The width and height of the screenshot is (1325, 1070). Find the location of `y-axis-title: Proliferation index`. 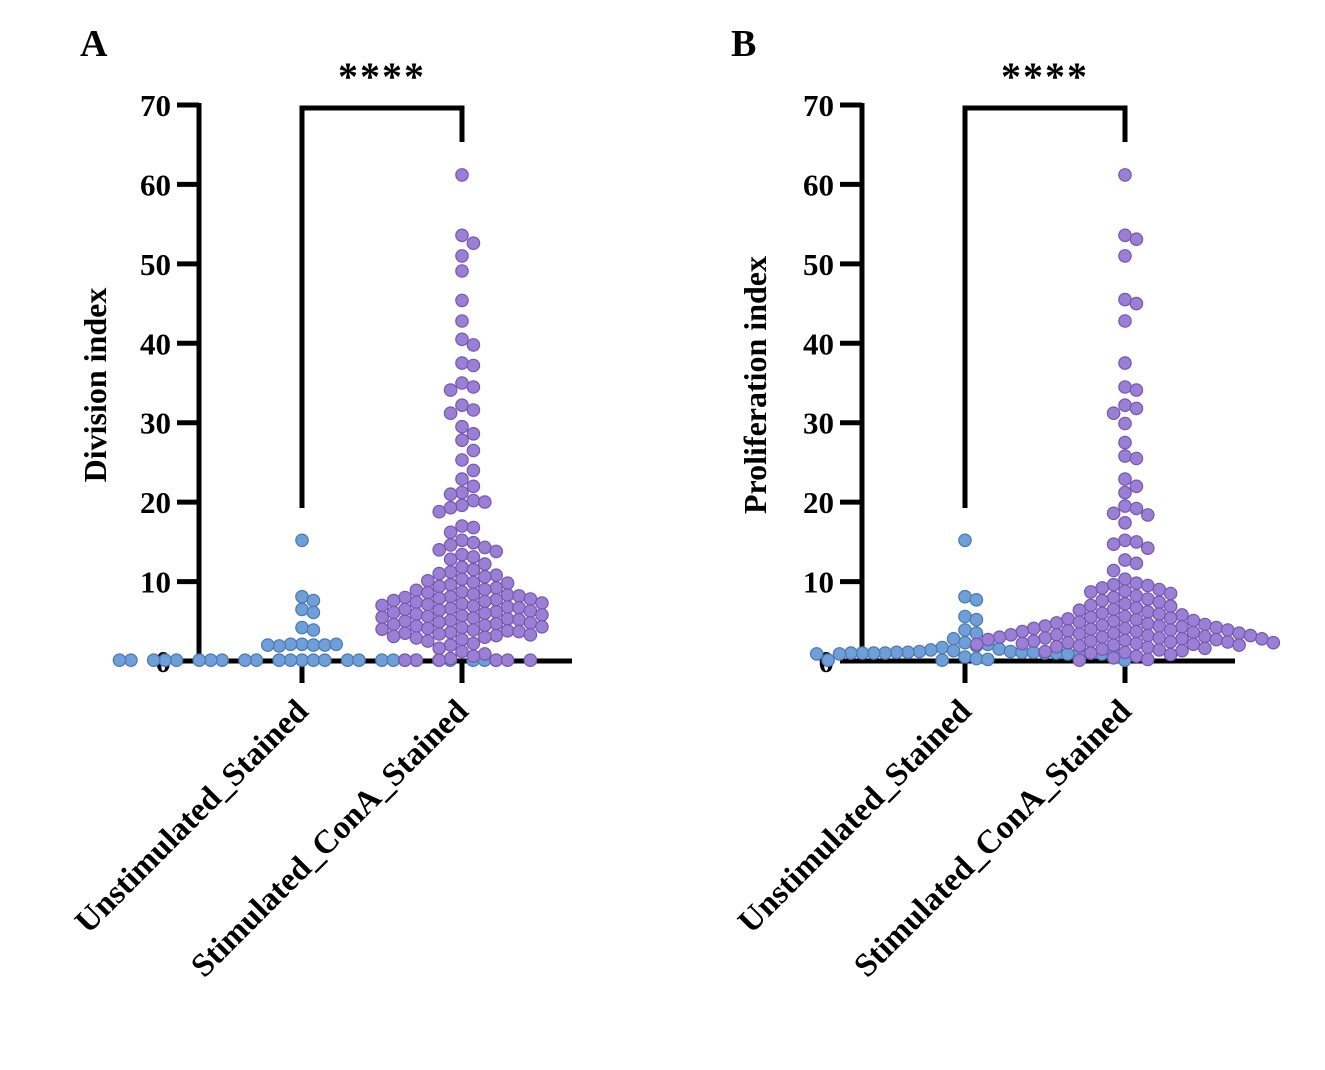

y-axis-title: Proliferation index is located at coordinates (755, 385).